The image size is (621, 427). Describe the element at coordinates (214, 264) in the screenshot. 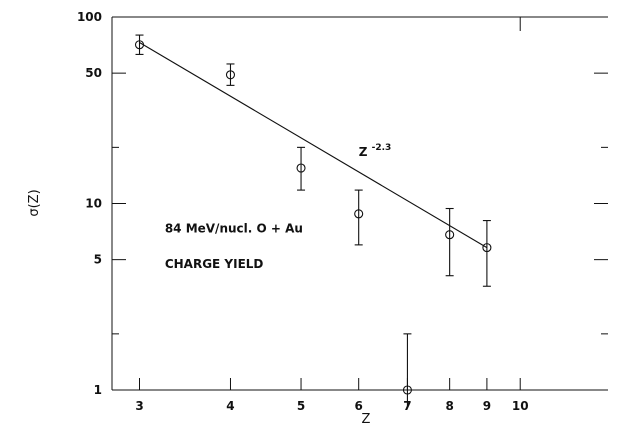

I see `charge-yield-annotation: CHARGE YIELD` at that location.